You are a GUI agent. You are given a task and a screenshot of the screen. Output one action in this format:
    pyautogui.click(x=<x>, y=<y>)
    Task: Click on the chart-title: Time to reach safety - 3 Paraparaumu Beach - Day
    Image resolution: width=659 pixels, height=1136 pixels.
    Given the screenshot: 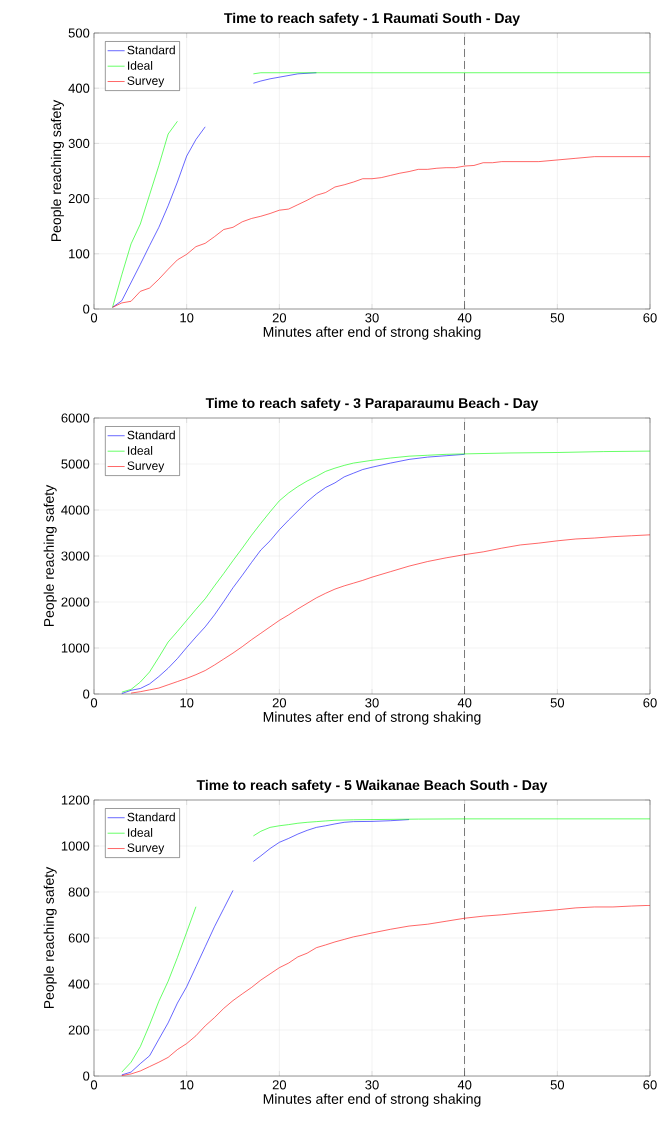 What is the action you would take?
    pyautogui.click(x=372, y=404)
    